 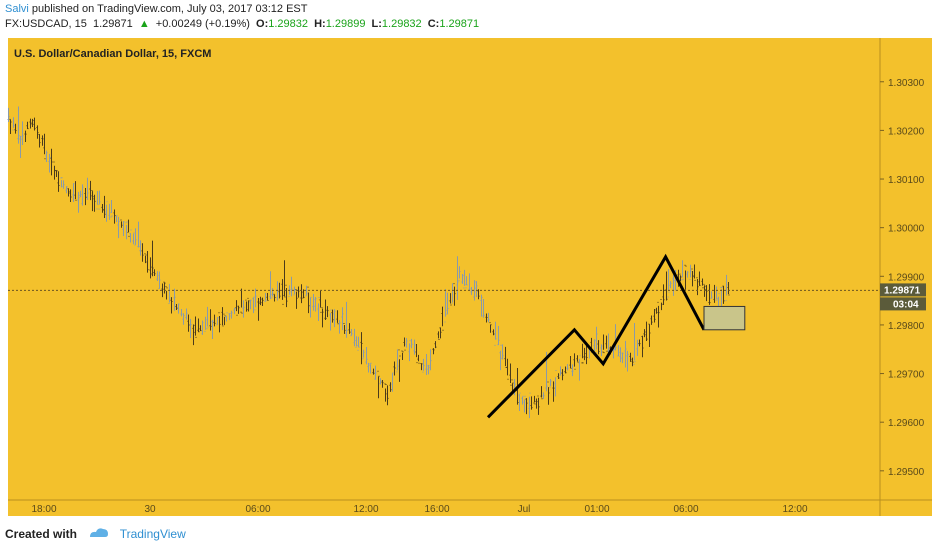 What do you see at coordinates (524, 509) in the screenshot?
I see `x-tick-label: Jul` at bounding box center [524, 509].